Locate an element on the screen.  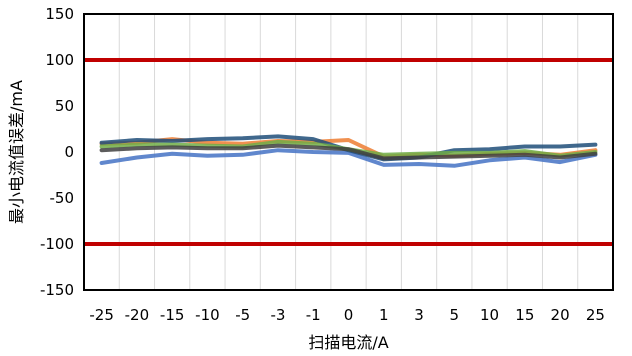
x-tick-label: 10 is located at coordinates (489, 315).